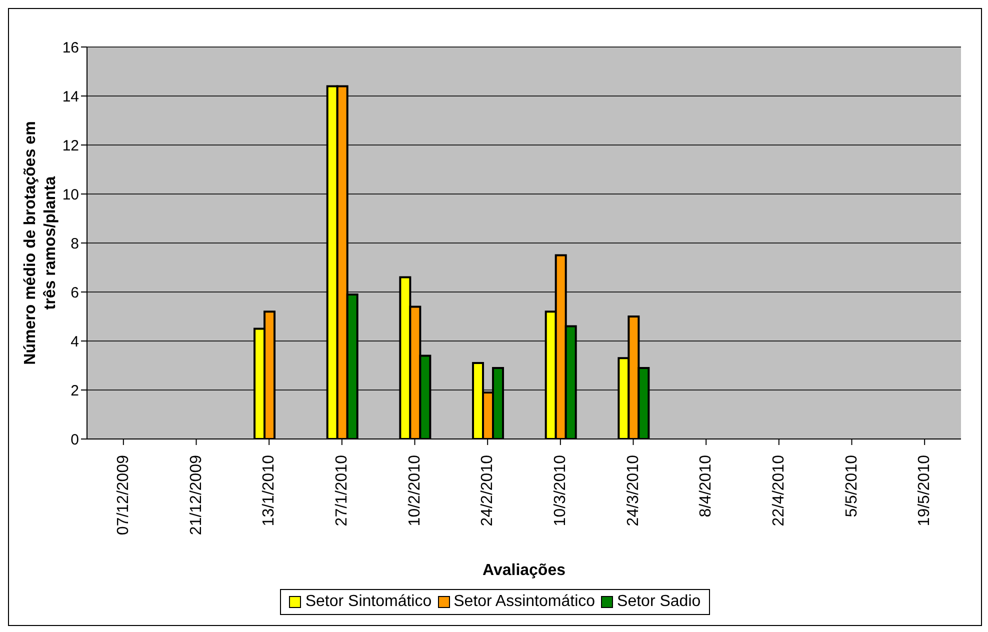 Image resolution: width=988 pixels, height=632 pixels. I want to click on y-tick-label: 6, so click(74, 293).